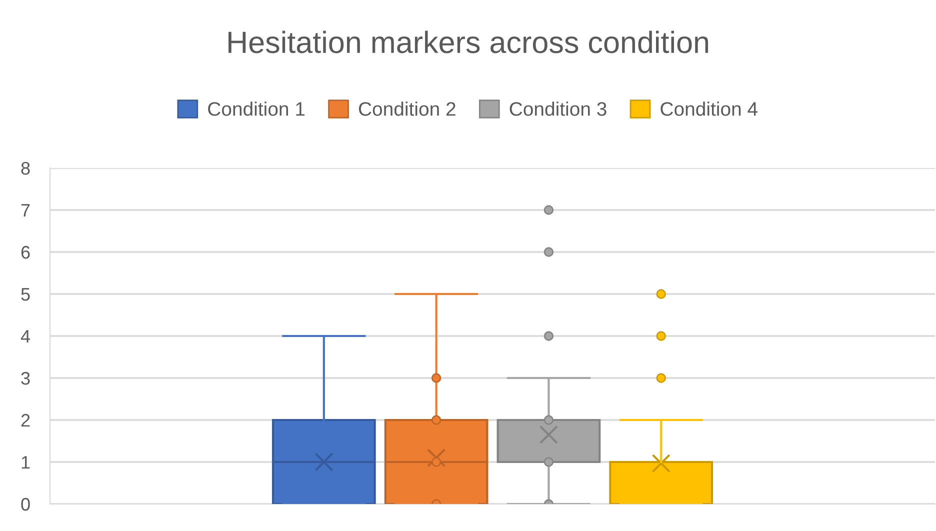  I want to click on y-tick-label: 8, so click(25, 168).